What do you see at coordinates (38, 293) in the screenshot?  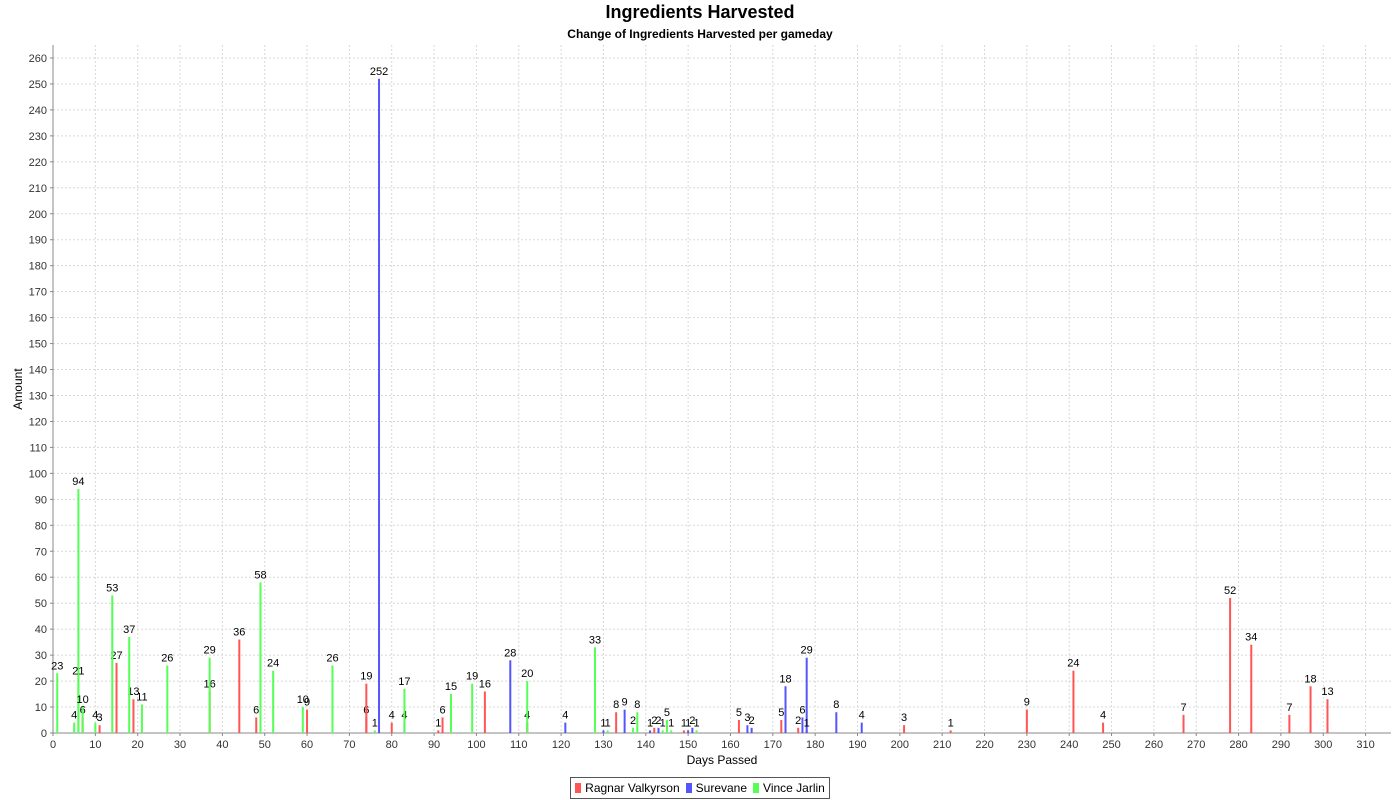 I see `y-tick-label: 170` at bounding box center [38, 293].